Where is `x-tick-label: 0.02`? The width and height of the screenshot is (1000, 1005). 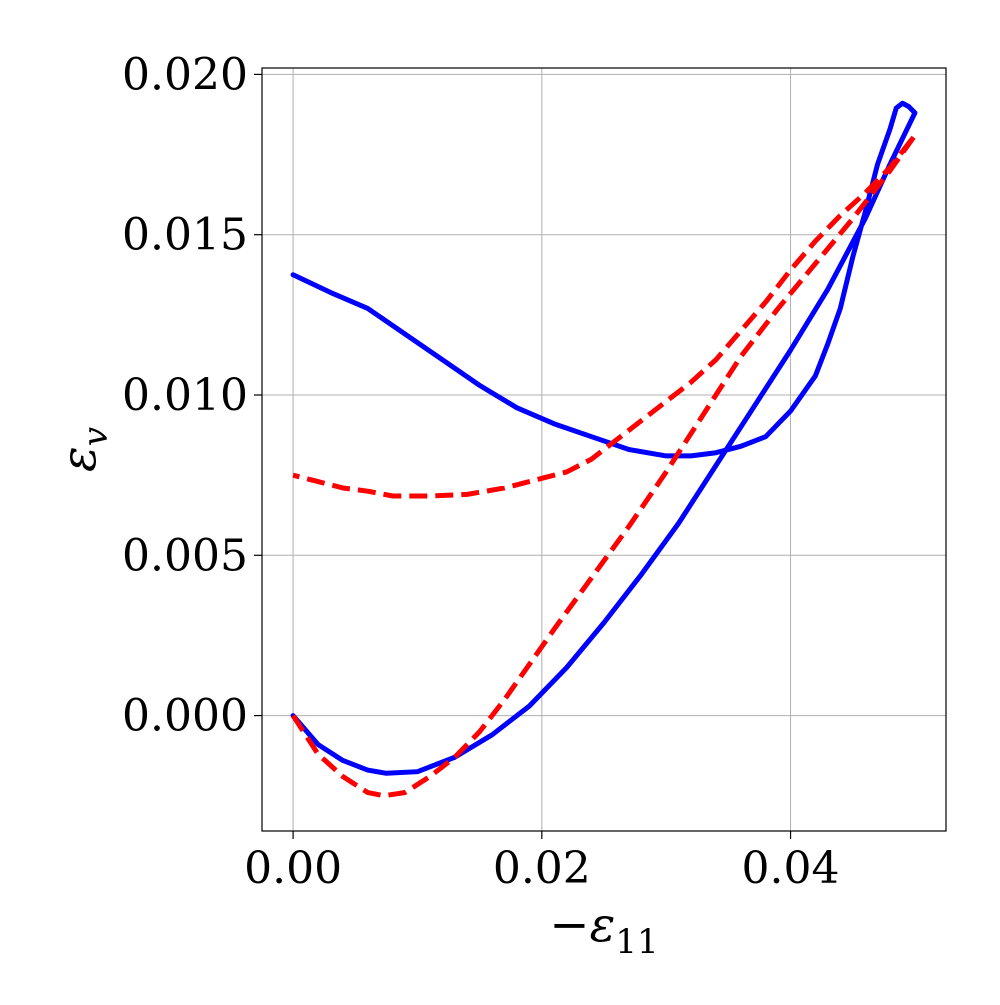 x-tick-label: 0.02 is located at coordinates (542, 868).